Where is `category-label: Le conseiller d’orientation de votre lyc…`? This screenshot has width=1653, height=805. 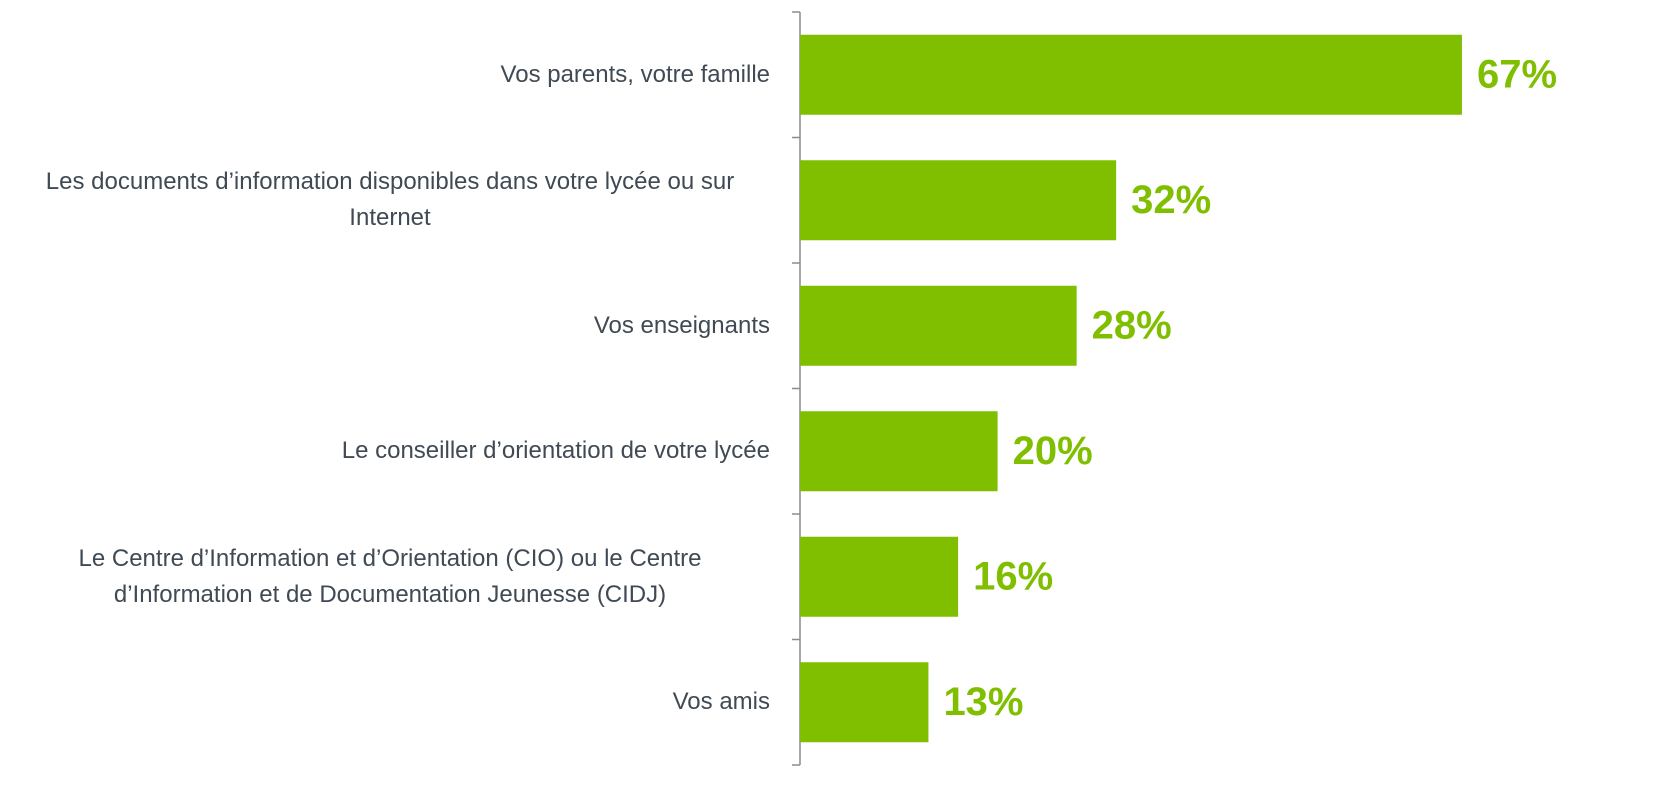
category-label: Le conseiller d’orientation de votre lyc… is located at coordinates (555, 451).